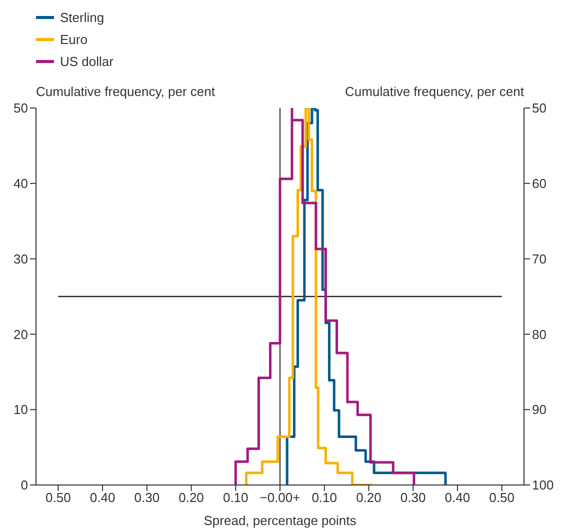  What do you see at coordinates (125, 91) in the screenshot?
I see `y-axis-title: Cumulative frequency, per cent` at bounding box center [125, 91].